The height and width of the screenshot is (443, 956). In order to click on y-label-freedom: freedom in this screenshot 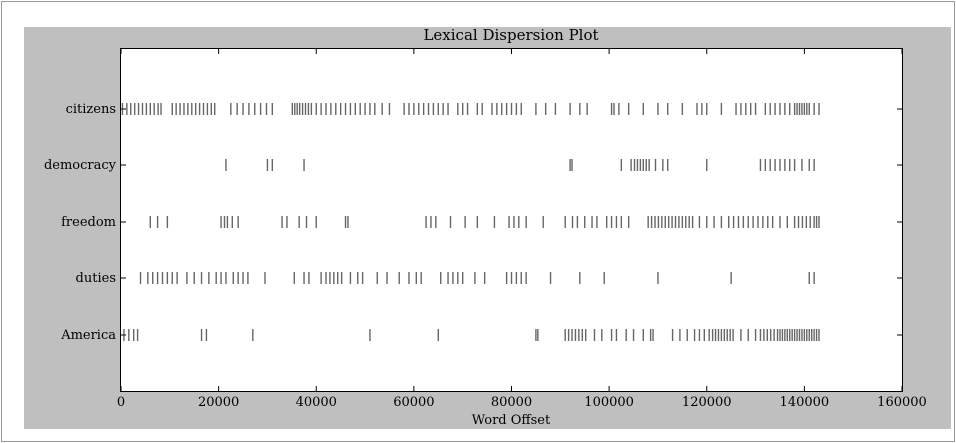, I will do `click(88, 222)`.